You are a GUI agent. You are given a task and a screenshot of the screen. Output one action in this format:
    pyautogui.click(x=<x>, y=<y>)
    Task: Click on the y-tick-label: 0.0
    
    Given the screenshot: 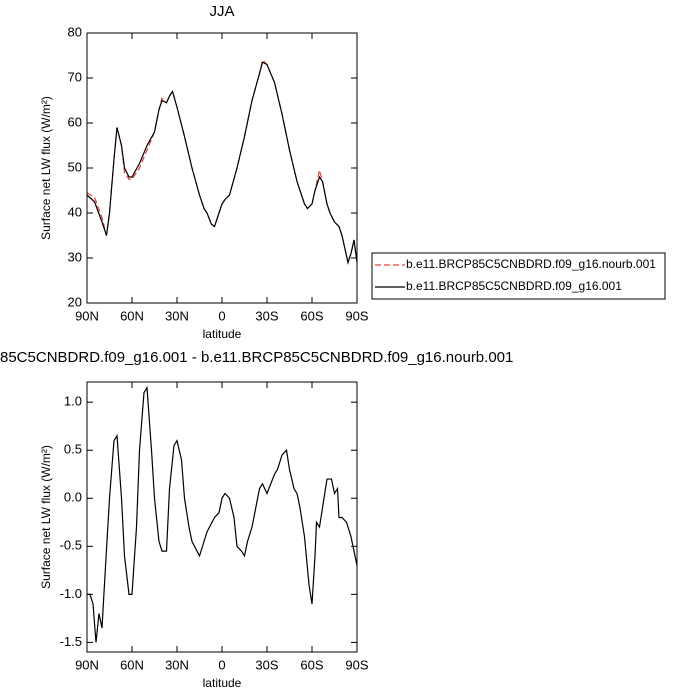 What is the action you would take?
    pyautogui.click(x=73, y=497)
    